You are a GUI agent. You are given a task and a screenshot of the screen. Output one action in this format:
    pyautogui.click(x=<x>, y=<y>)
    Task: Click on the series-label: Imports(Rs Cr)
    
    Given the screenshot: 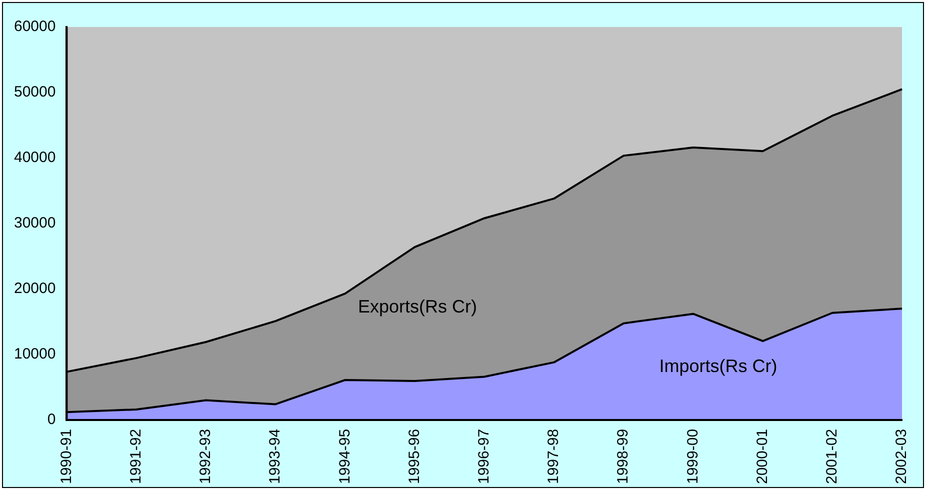 What is the action you would take?
    pyautogui.click(x=718, y=366)
    